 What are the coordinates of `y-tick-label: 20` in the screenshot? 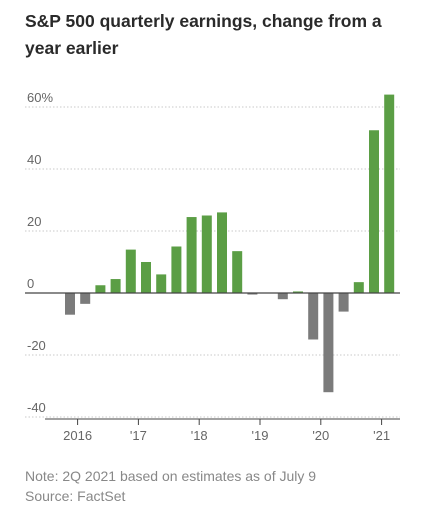 It's located at (34, 221).